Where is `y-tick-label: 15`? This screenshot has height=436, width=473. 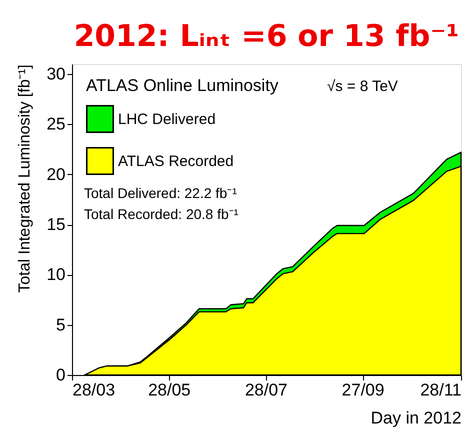 y-tick-label: 15 is located at coordinates (56, 224).